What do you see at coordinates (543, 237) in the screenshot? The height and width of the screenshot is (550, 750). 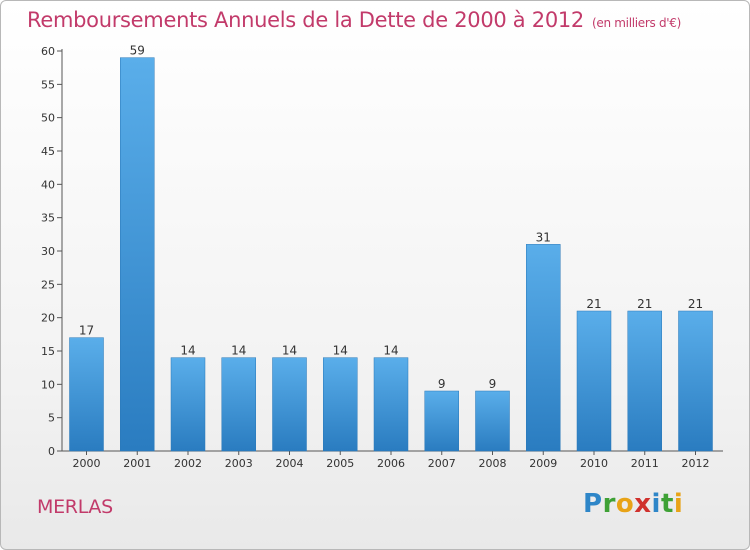 I see `data-label: 31` at bounding box center [543, 237].